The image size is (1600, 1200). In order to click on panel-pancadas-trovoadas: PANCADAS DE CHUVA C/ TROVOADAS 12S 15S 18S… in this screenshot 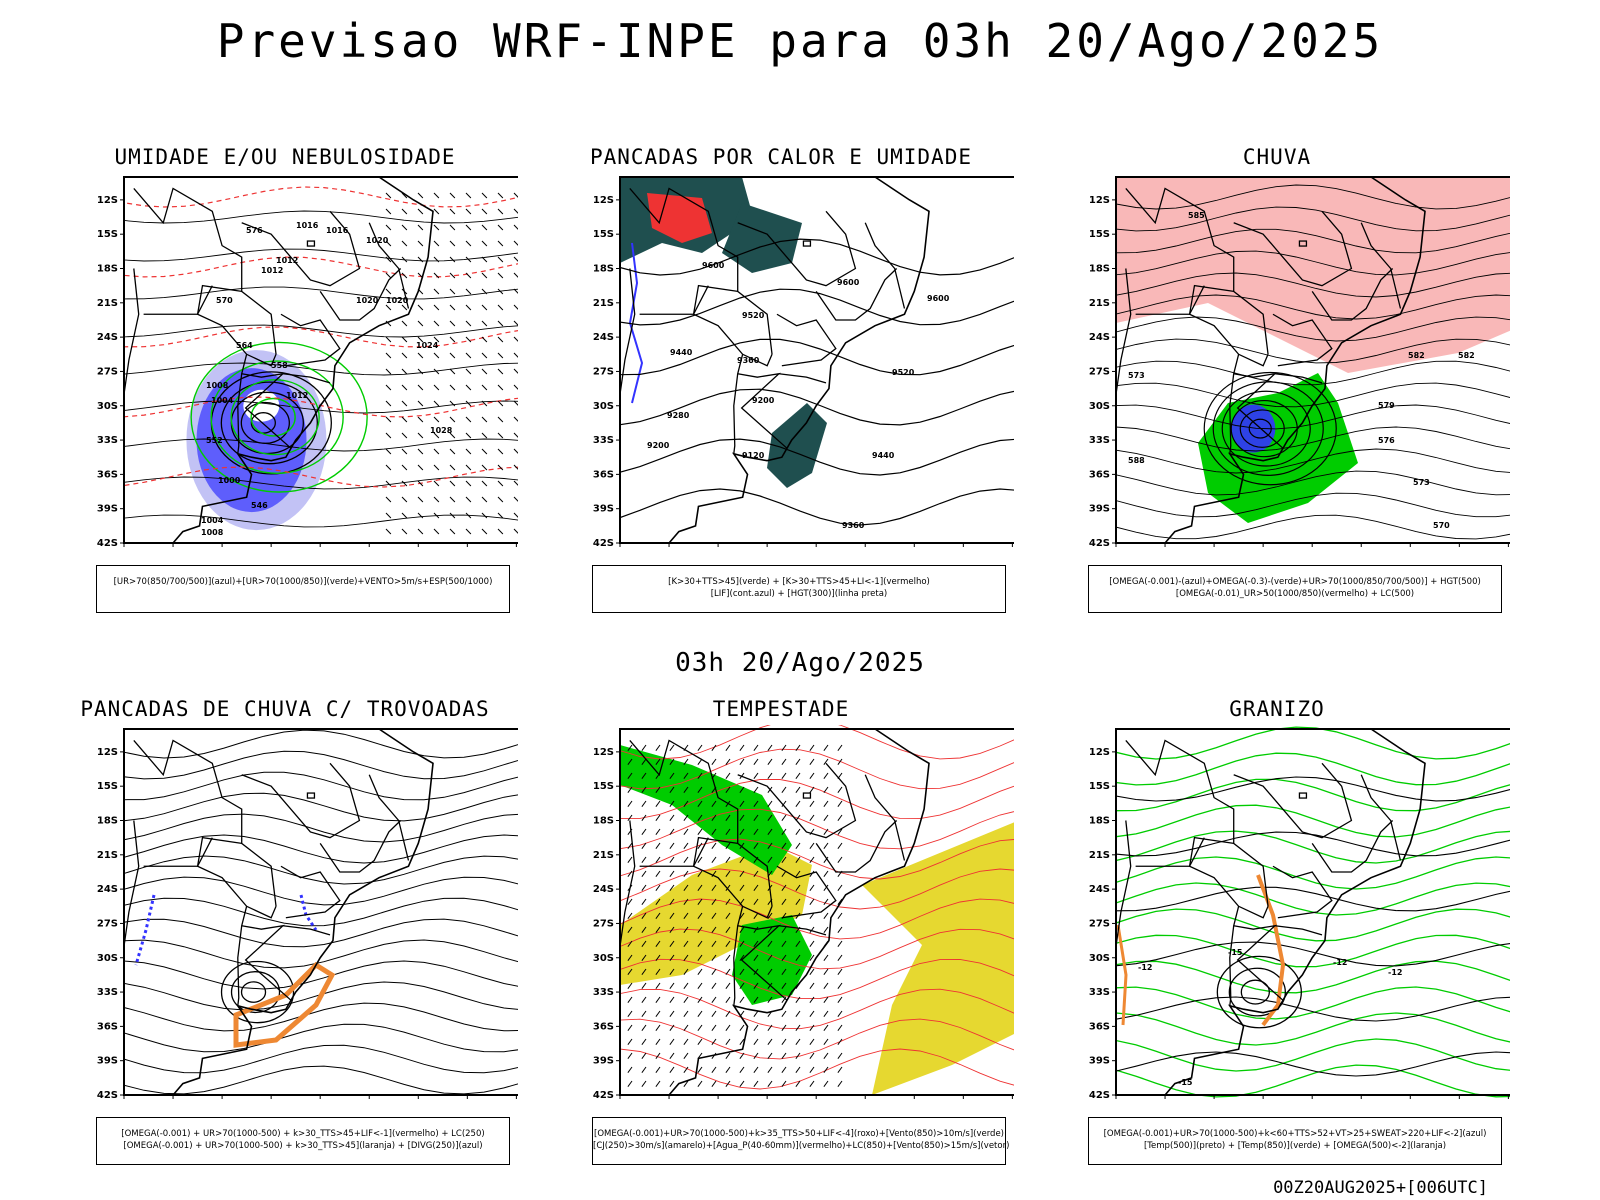, I will do `click(294, 931)`.